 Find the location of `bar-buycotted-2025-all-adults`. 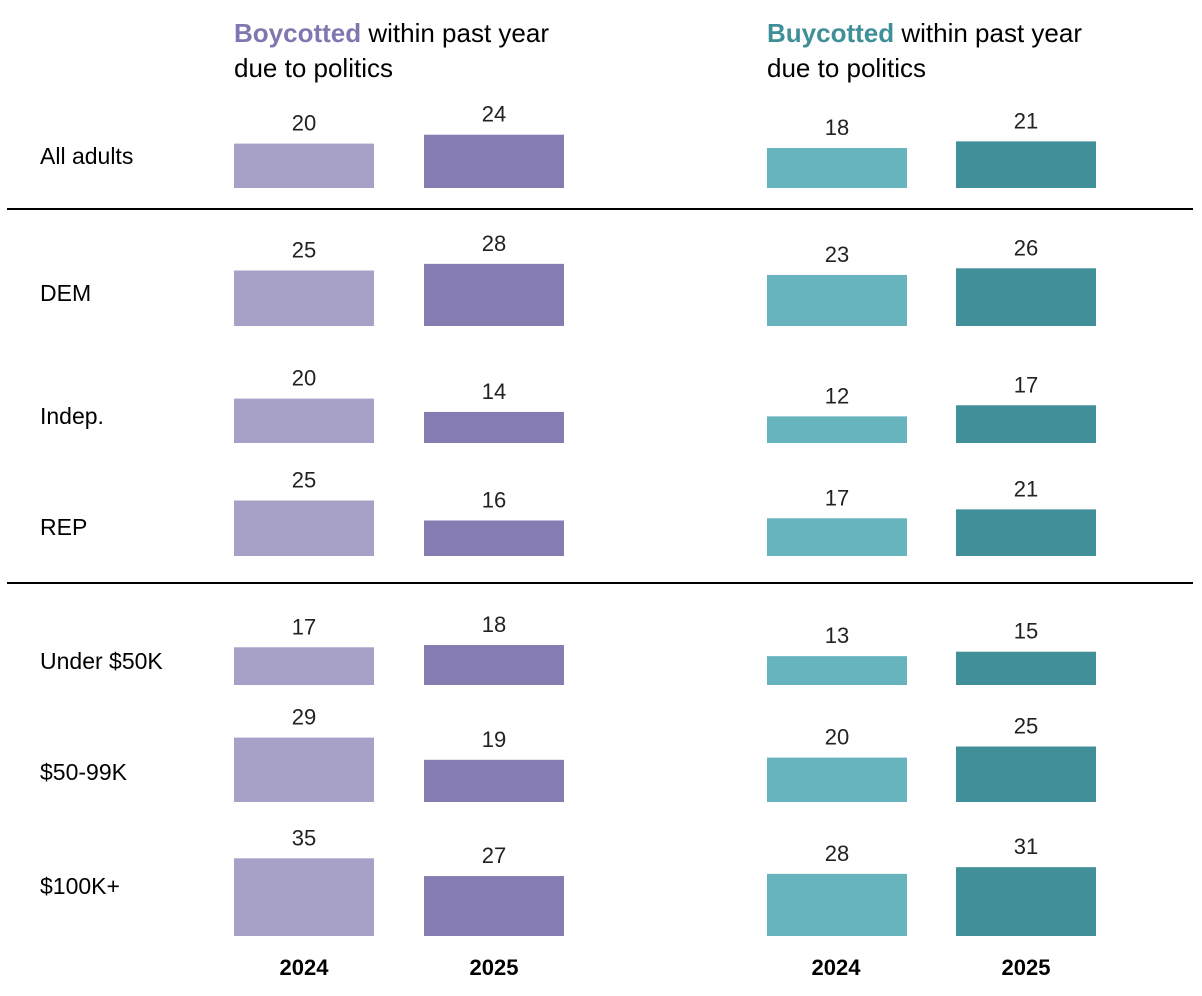

bar-buycotted-2025-all-adults is located at coordinates (1026, 164).